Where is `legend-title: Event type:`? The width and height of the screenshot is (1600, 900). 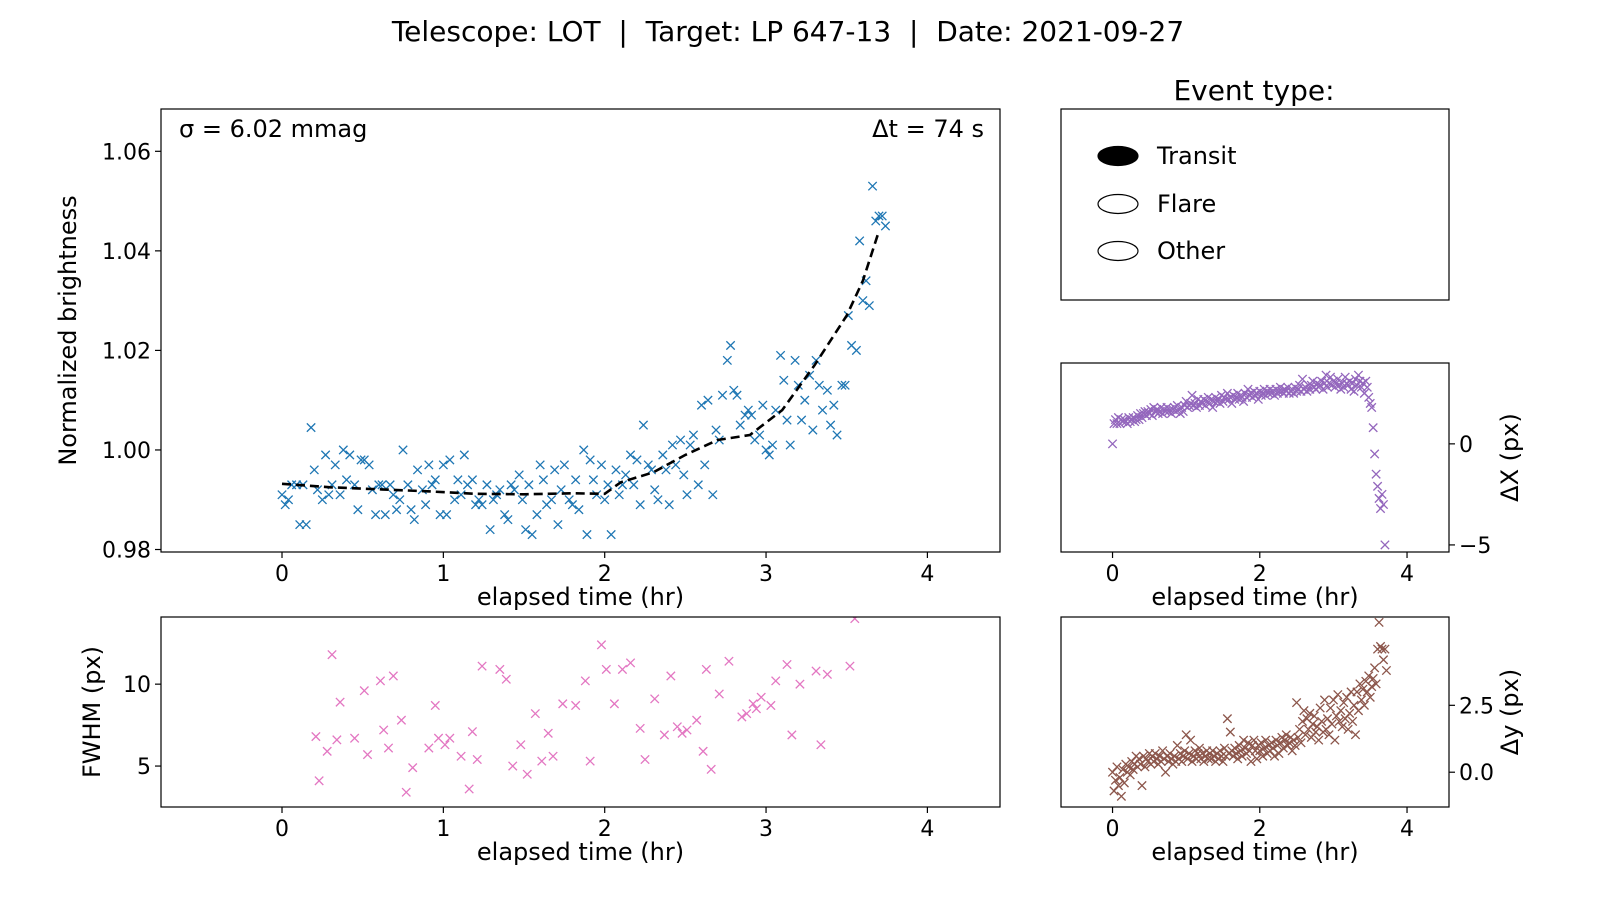 legend-title: Event type: is located at coordinates (1253, 90).